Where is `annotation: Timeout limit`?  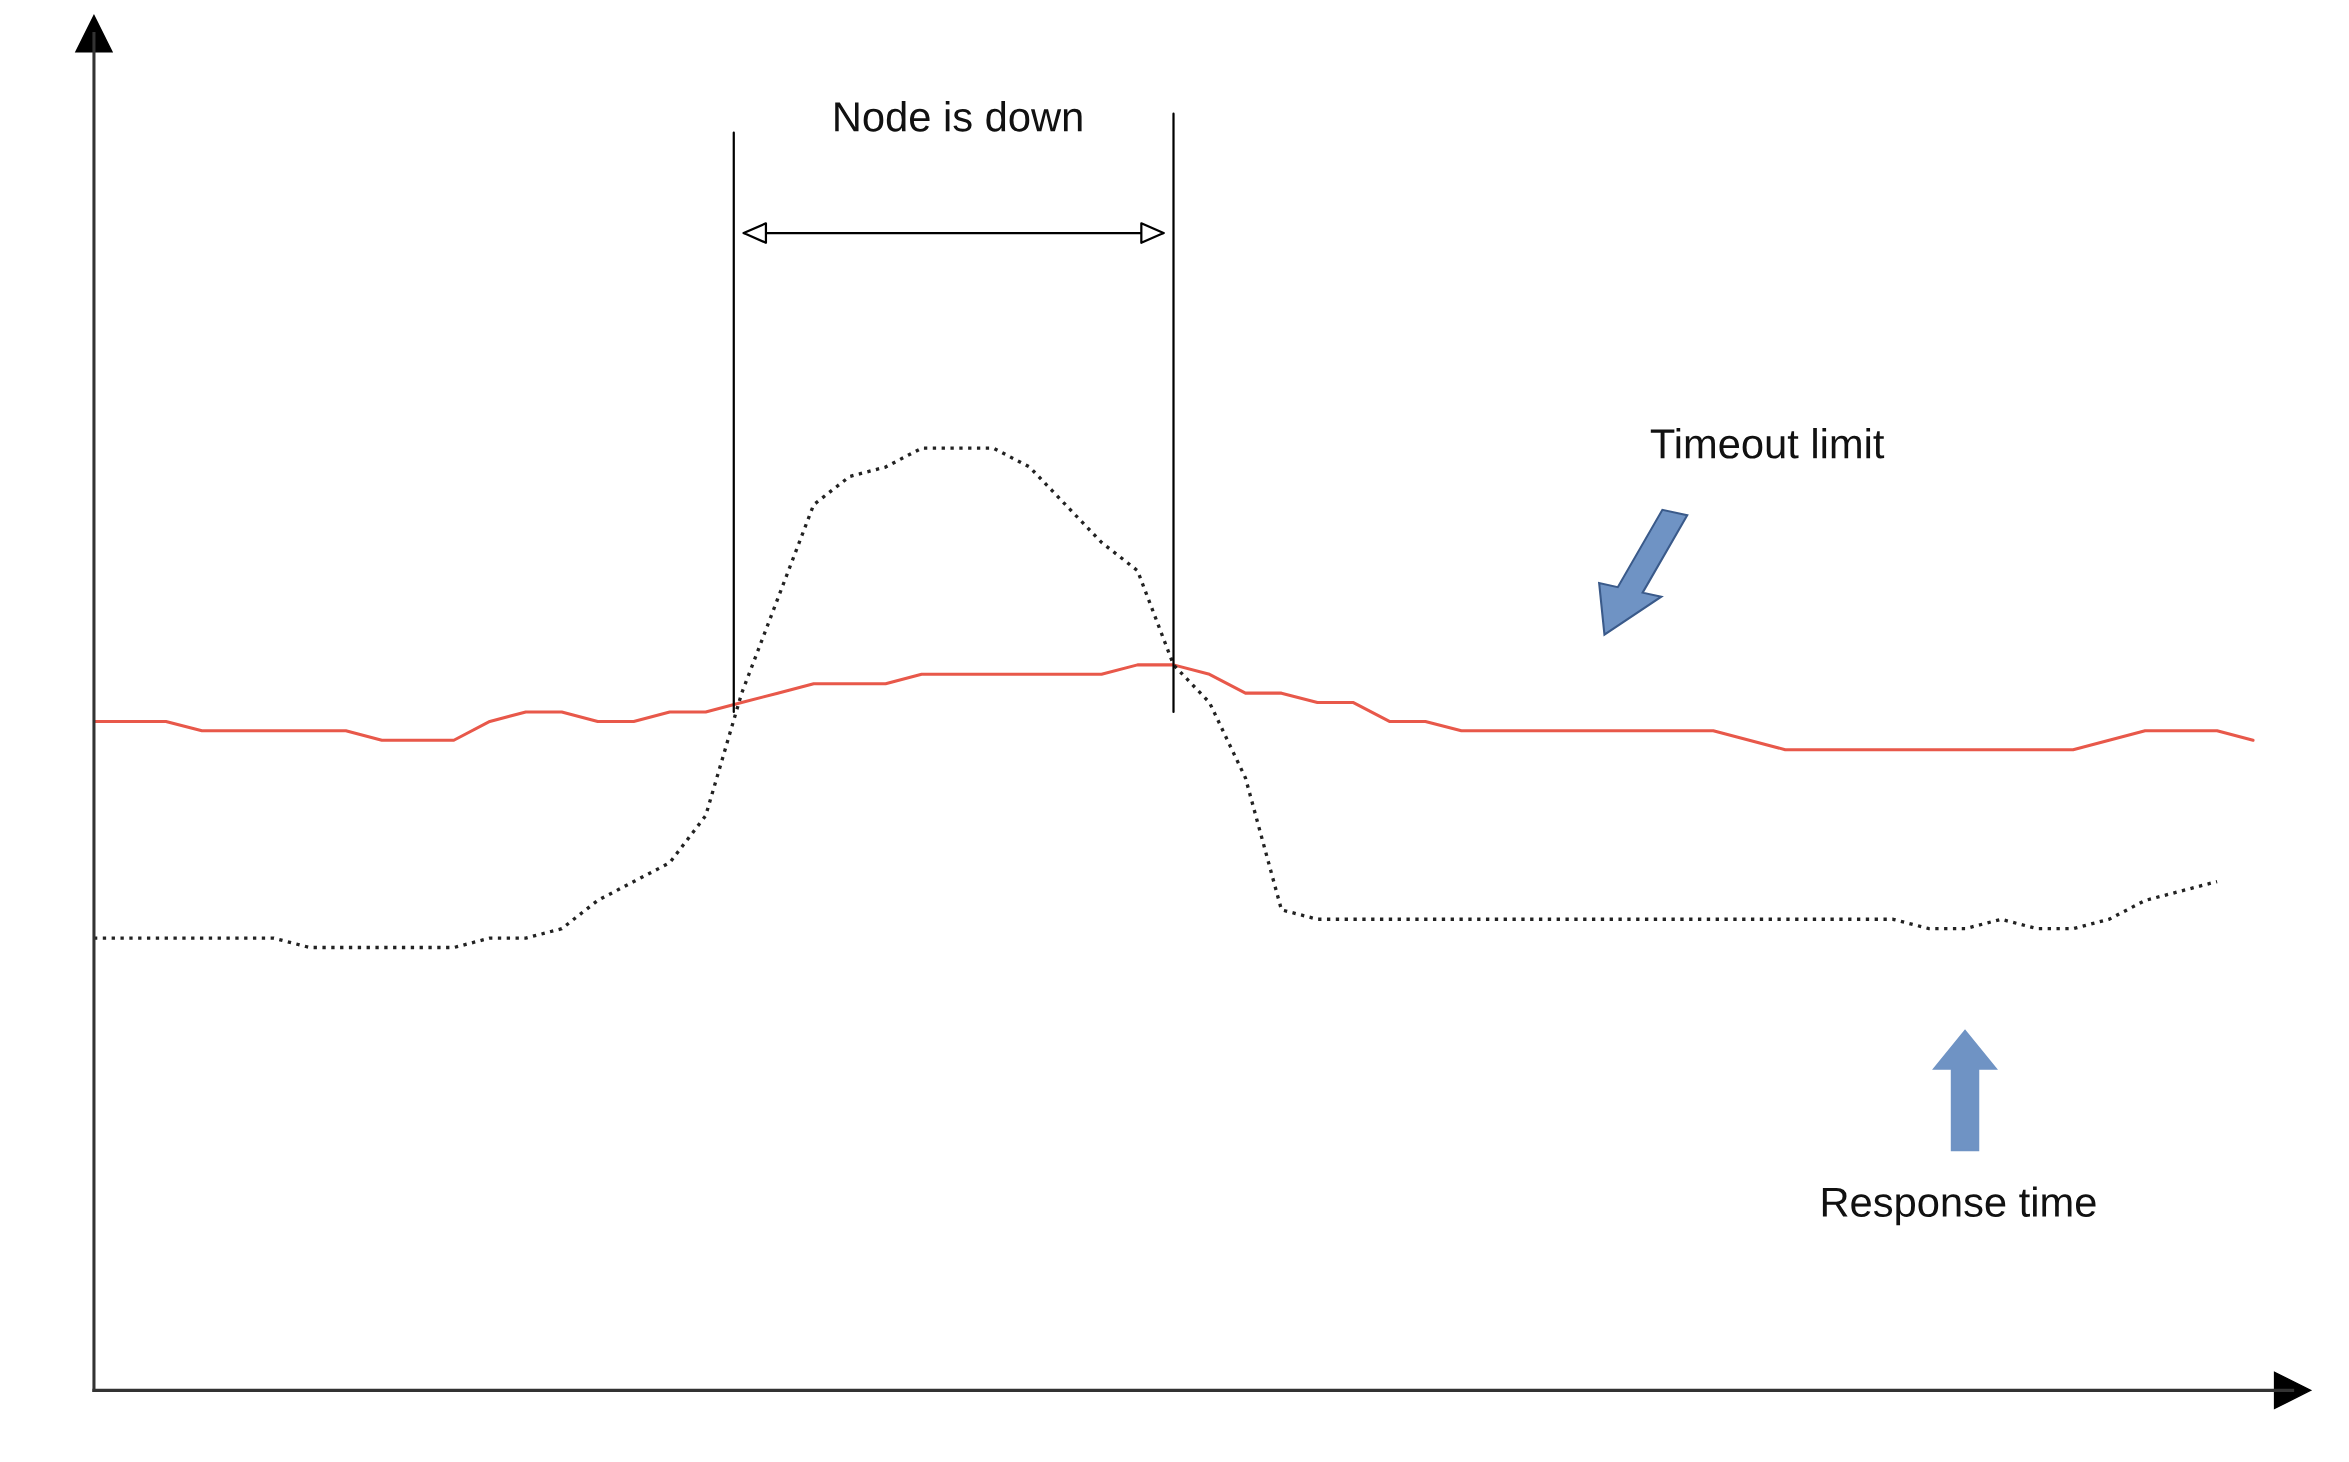 annotation: Timeout limit is located at coordinates (1767, 443).